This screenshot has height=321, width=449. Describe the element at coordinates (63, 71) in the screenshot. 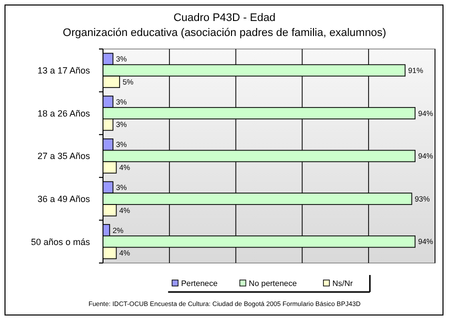

I see `y-tick-label: 13 a 17 Años` at that location.